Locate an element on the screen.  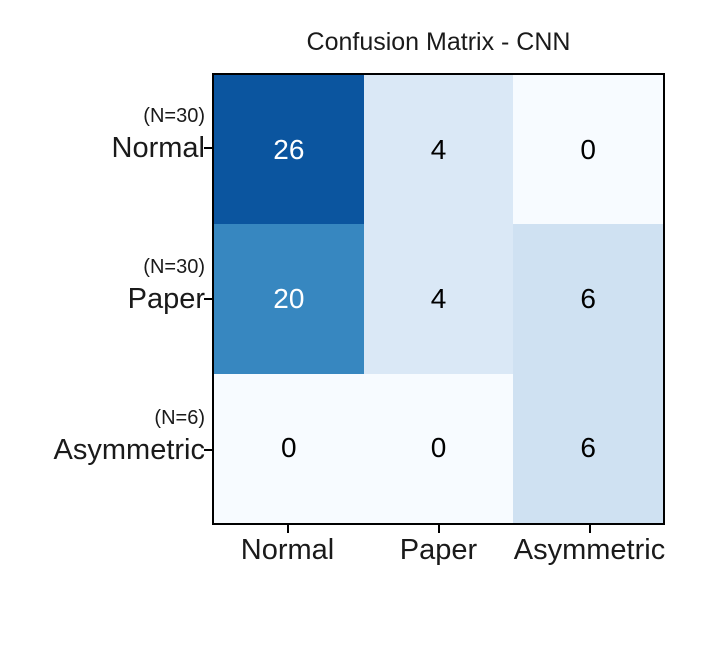
cell-normal-paper: 4 is located at coordinates (438, 150).